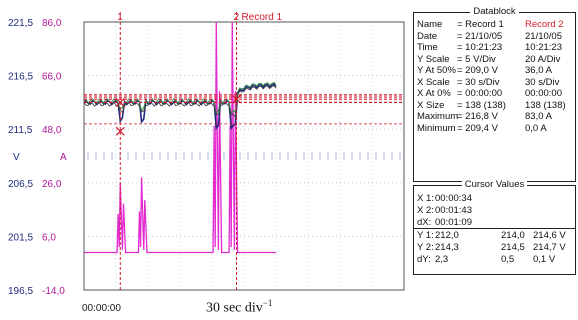 This screenshot has height=320, width=578. I want to click on cursor-values-label: X 2:, so click(425, 211).